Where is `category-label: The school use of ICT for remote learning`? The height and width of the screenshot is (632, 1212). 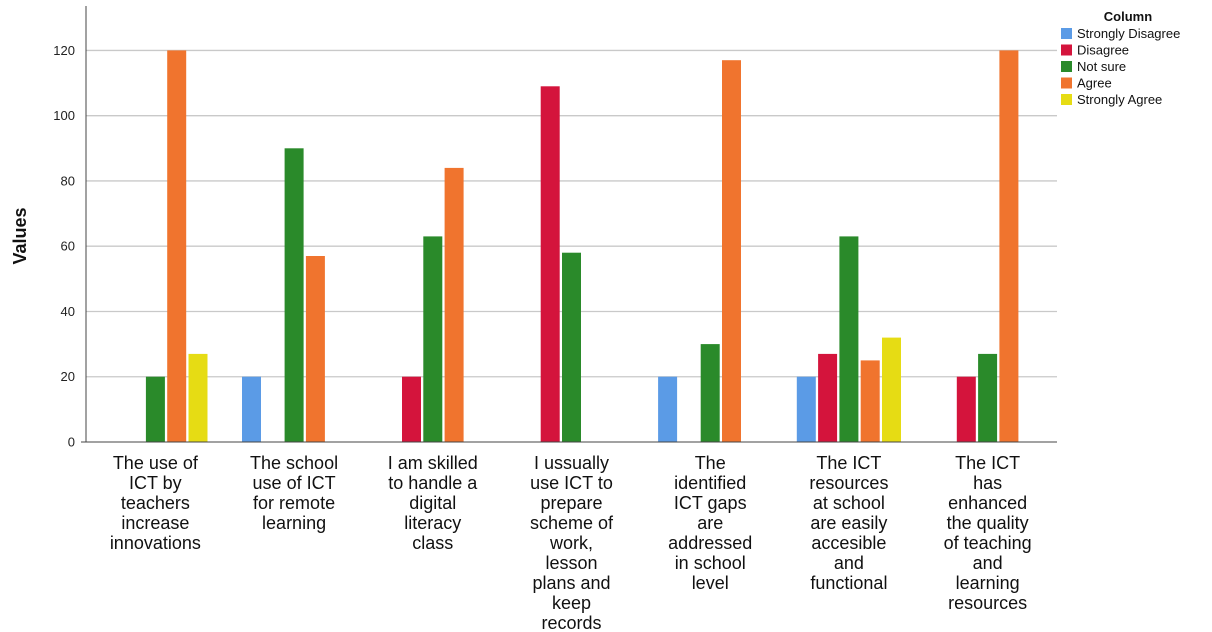
category-label: The school use of ICT for remote learning is located at coordinates (294, 493).